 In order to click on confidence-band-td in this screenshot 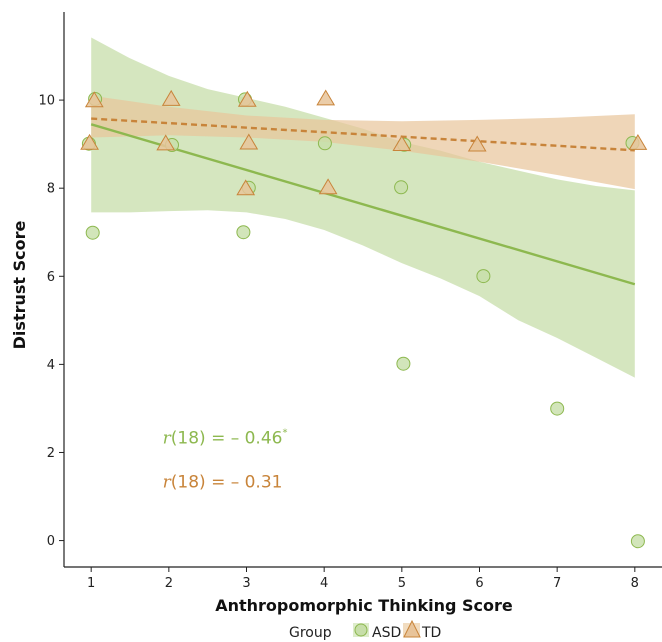, I will do `click(363, 142)`.